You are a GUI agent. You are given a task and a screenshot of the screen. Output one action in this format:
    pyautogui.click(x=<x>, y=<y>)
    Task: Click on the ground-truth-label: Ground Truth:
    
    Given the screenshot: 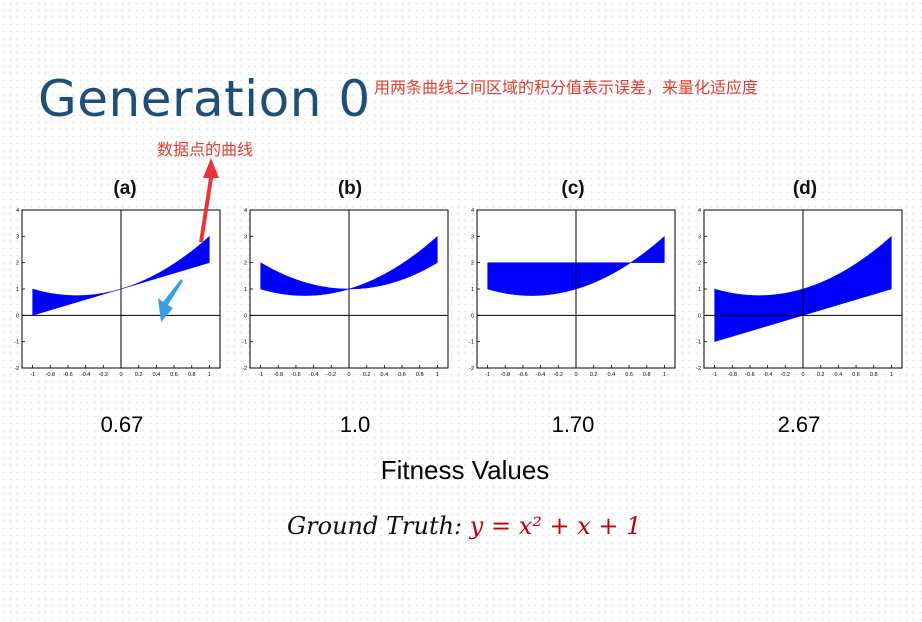 What is the action you would take?
    pyautogui.click(x=375, y=526)
    